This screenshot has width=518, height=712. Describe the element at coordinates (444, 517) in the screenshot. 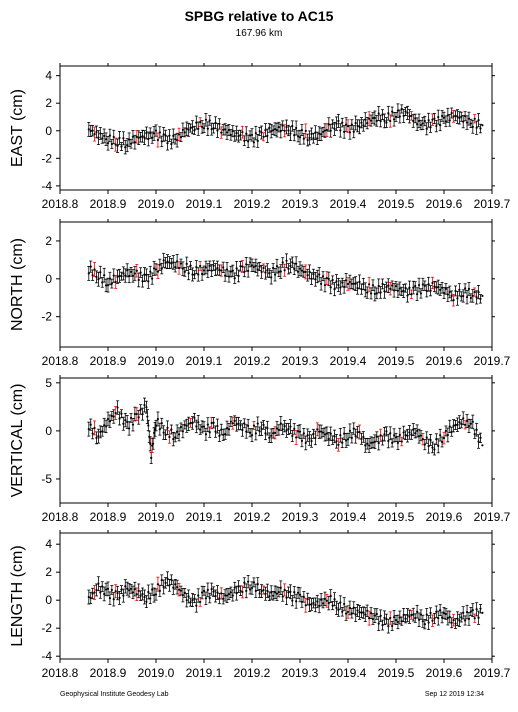

I see `x-tick-label: 2019.6` at that location.